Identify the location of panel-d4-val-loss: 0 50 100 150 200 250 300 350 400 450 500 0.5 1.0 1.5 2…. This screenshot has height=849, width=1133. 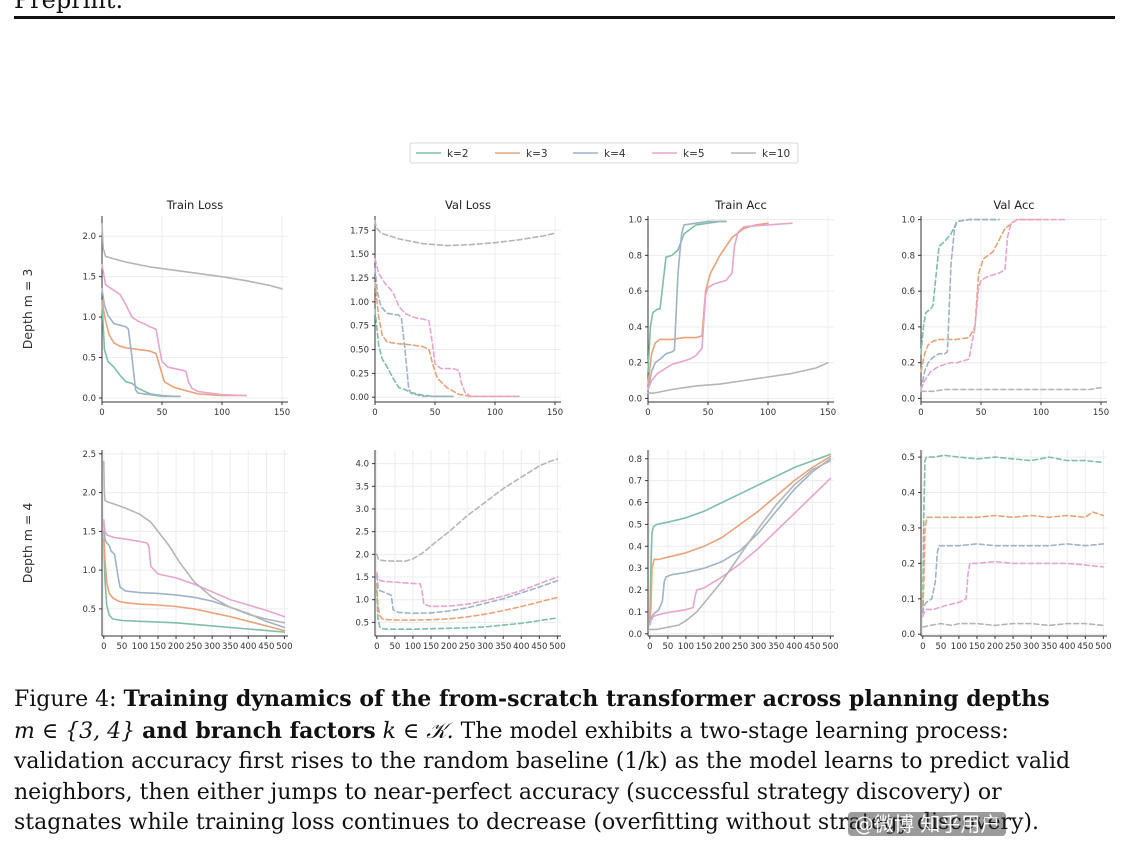
(460, 551).